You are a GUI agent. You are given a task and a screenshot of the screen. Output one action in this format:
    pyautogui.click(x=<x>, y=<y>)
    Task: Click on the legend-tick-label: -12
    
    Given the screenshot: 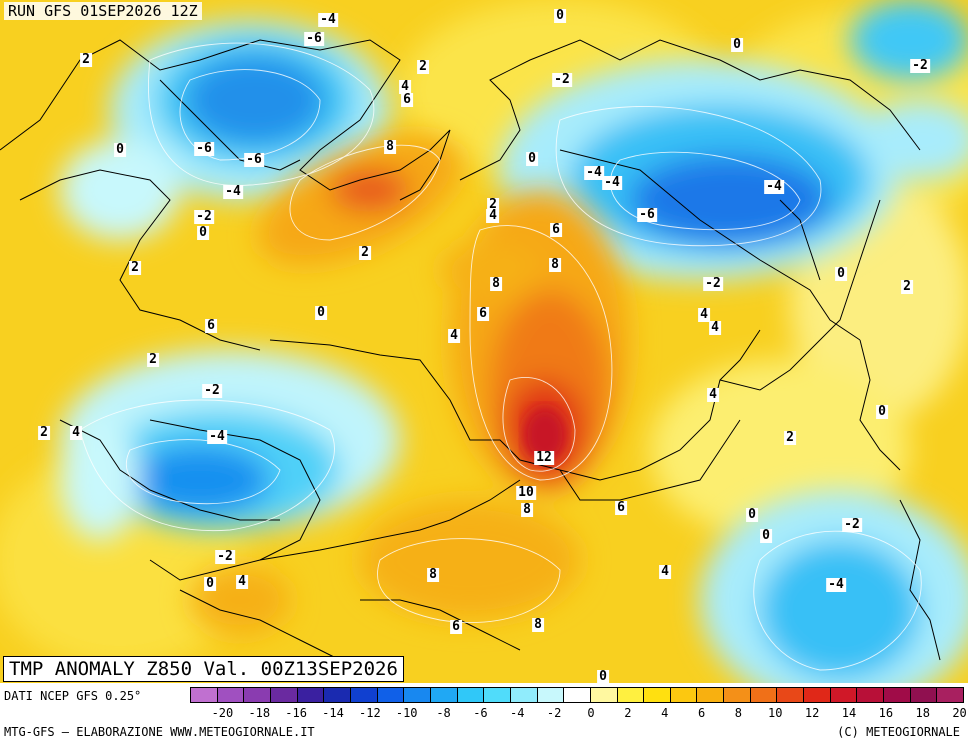 What is the action you would take?
    pyautogui.click(x=370, y=713)
    